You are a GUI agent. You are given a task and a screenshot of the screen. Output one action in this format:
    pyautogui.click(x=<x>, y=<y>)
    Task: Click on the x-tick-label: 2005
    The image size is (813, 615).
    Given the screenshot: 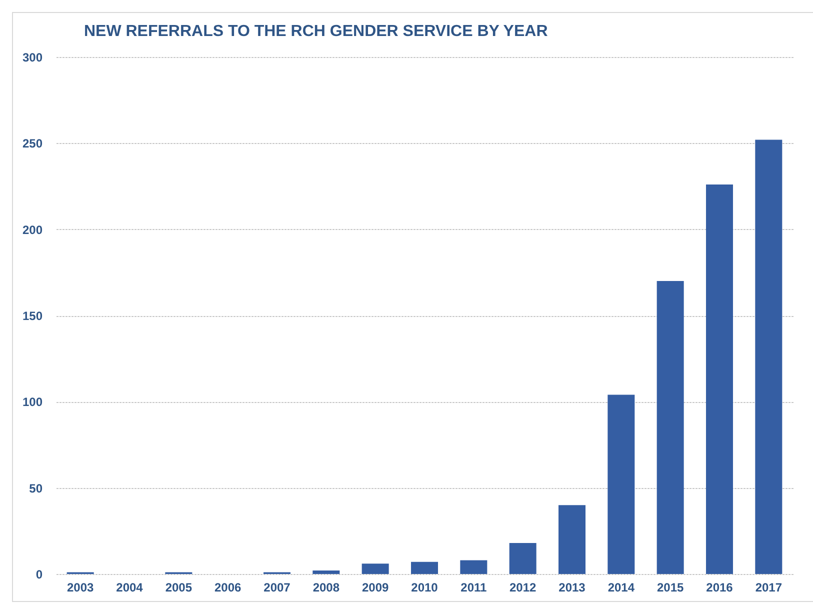 What is the action you would take?
    pyautogui.click(x=178, y=587)
    